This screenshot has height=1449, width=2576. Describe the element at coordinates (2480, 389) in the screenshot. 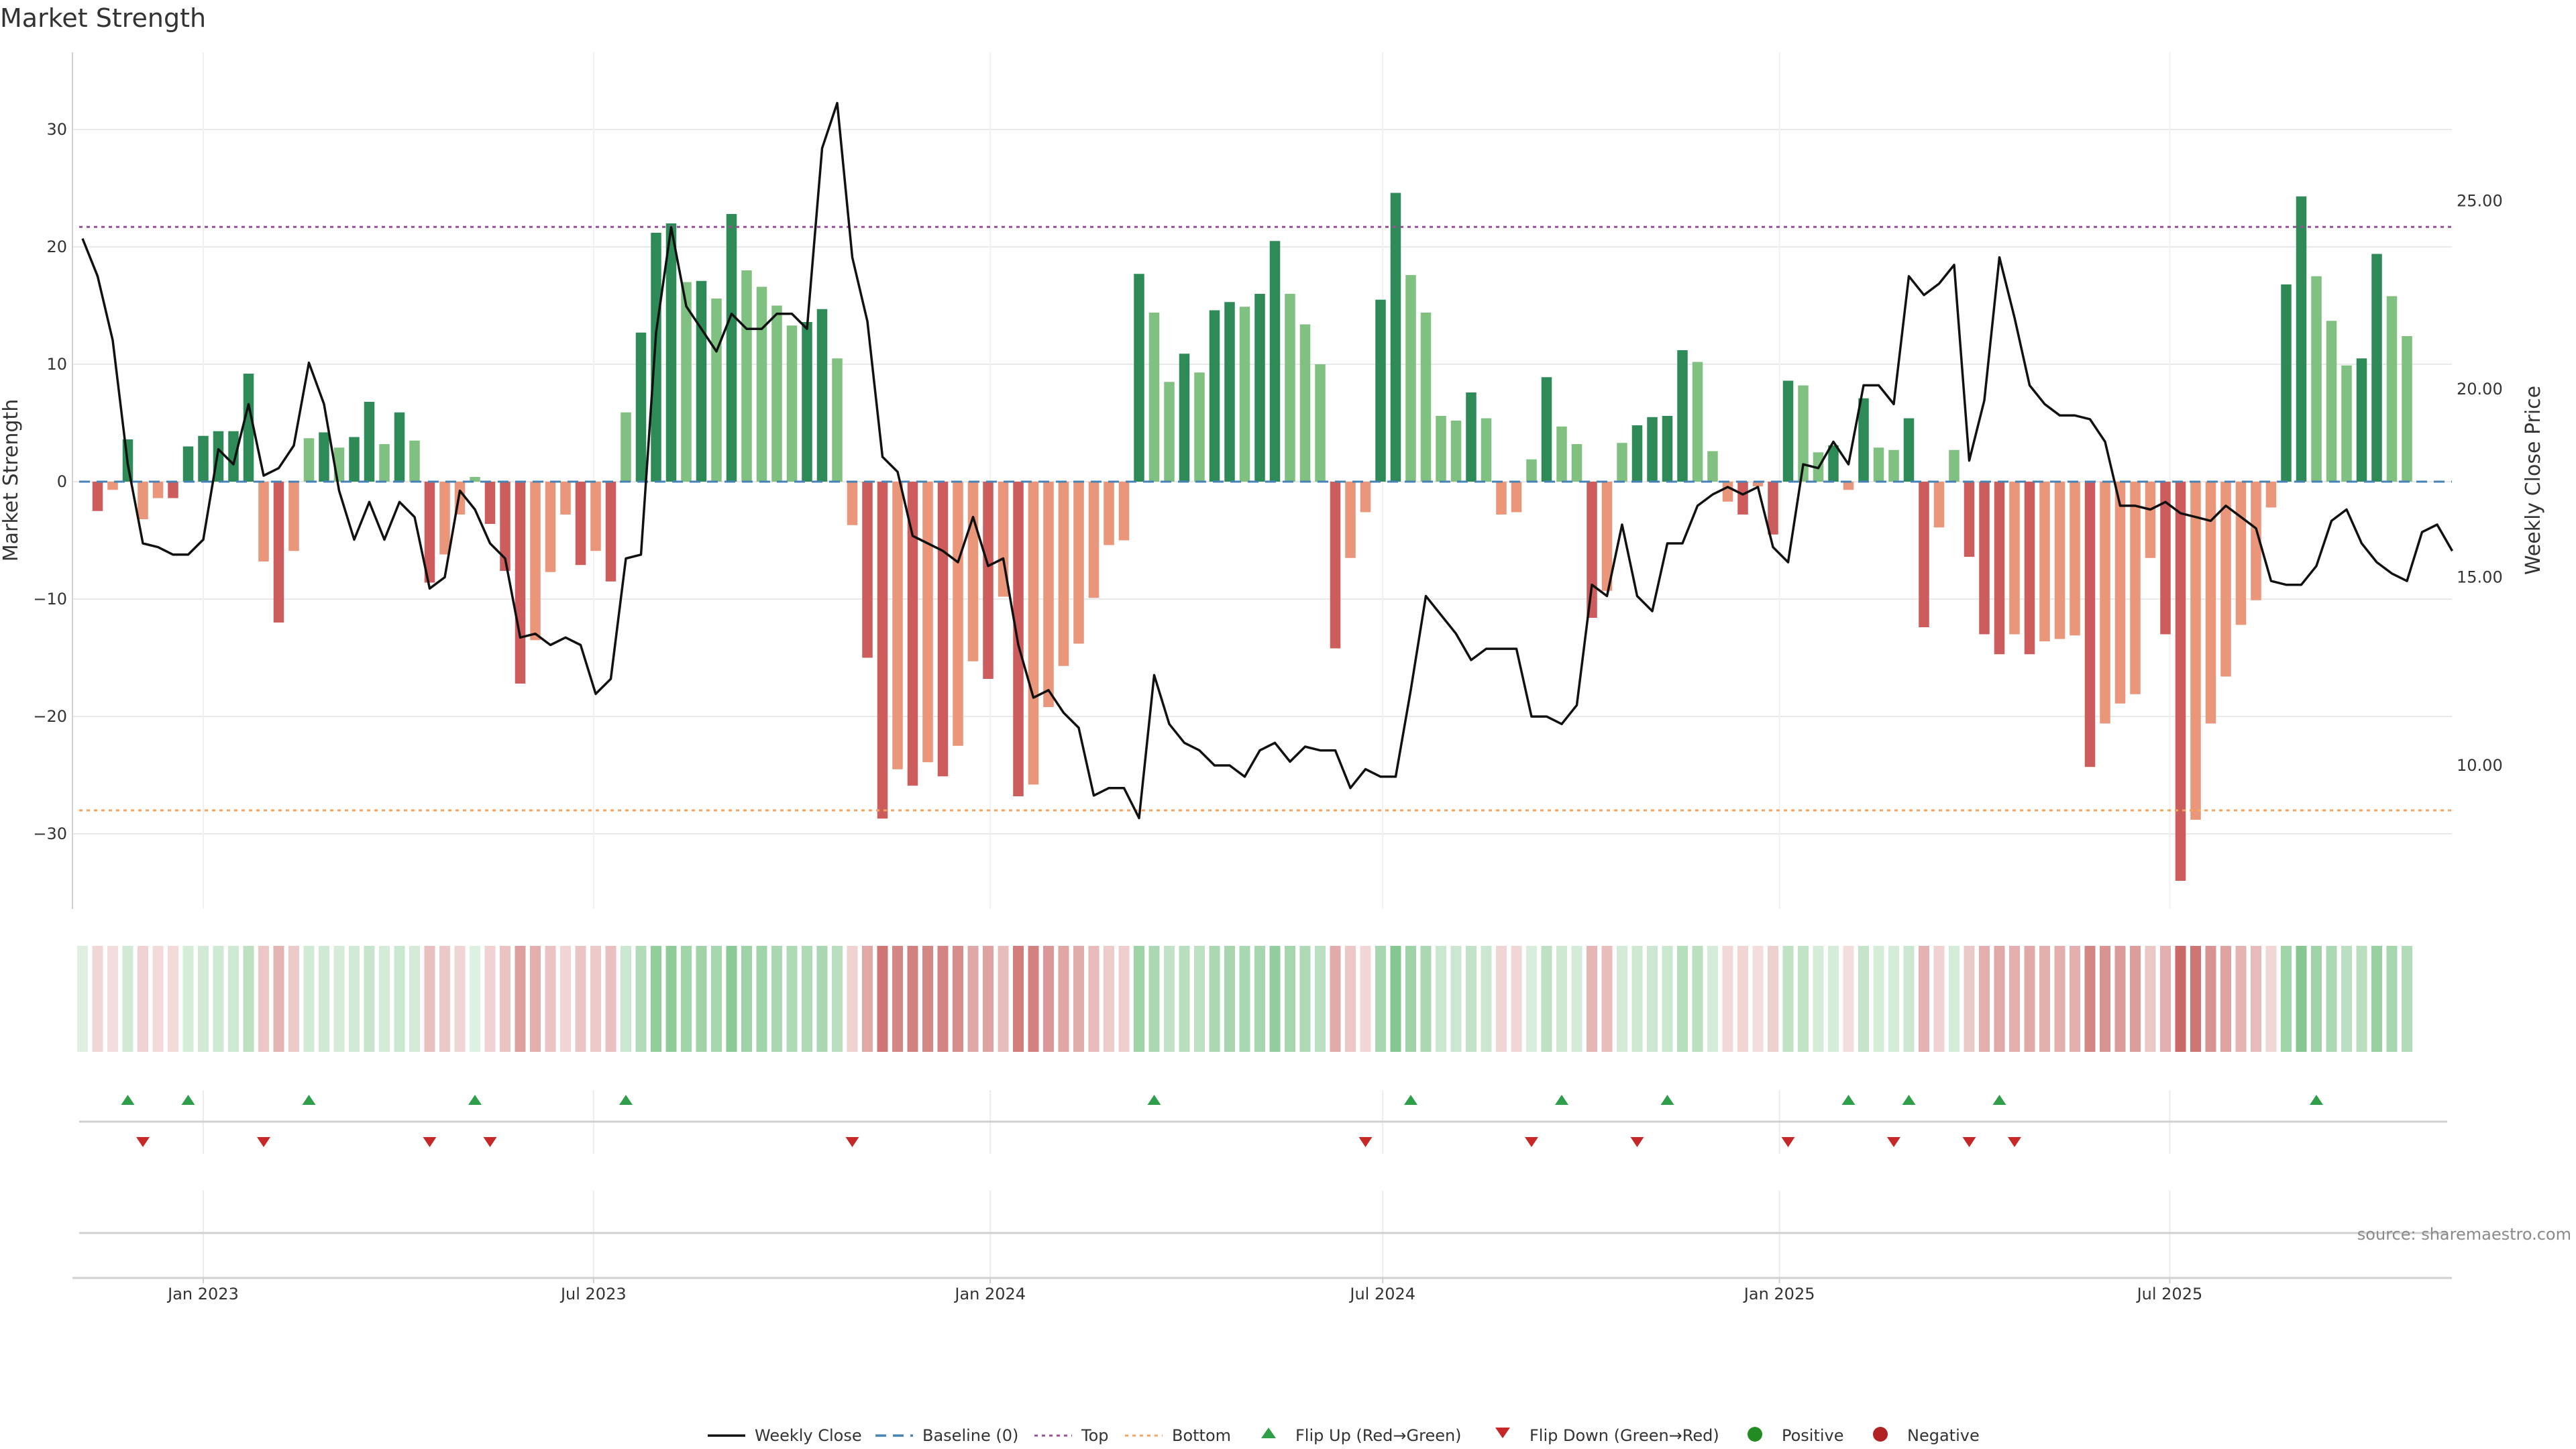

I see `right-tick-label: 20.00` at that location.